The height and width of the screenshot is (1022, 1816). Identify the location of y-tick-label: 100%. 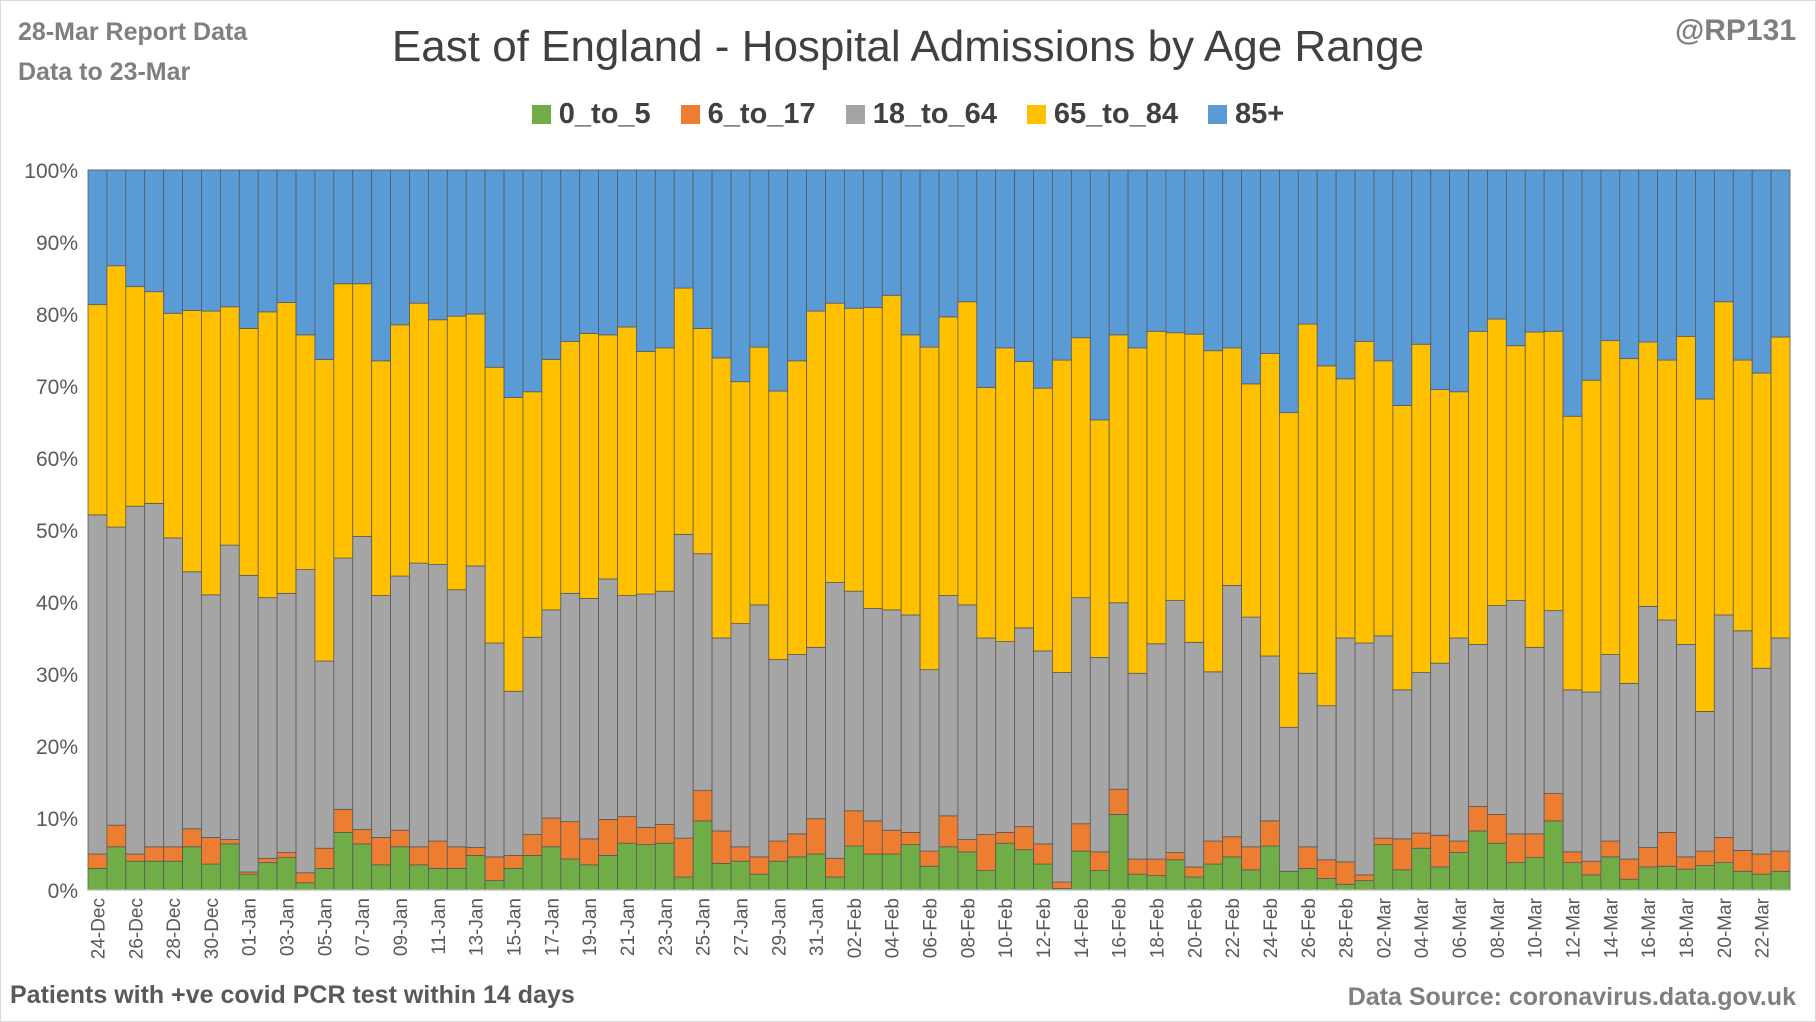
(51, 171).